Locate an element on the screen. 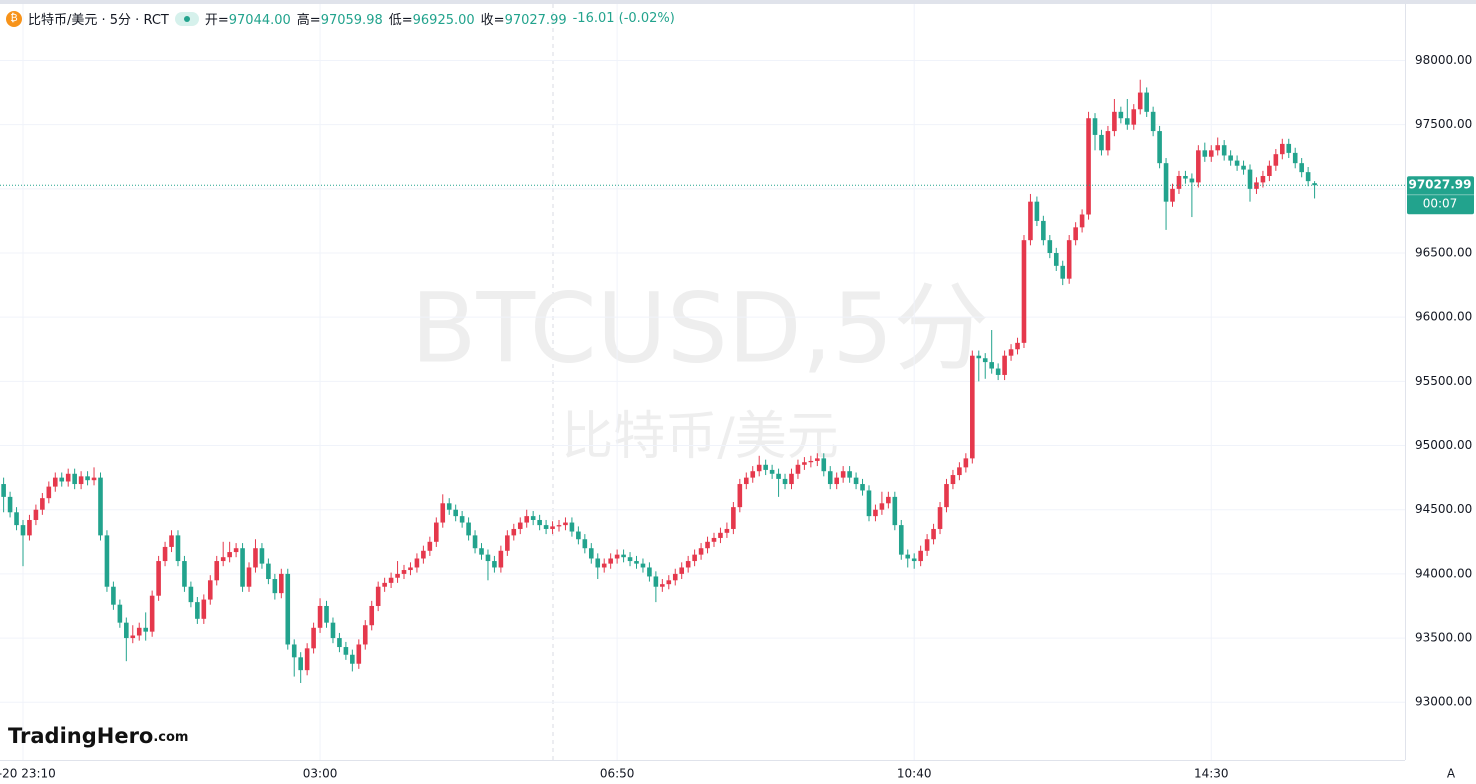  ohlc-high: 高=97059.98 is located at coordinates (340, 18).